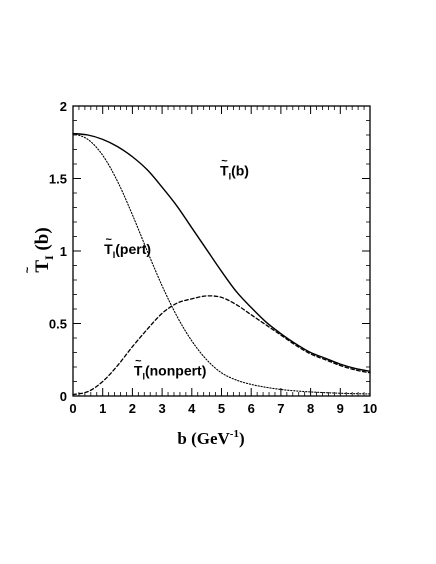 The width and height of the screenshot is (436, 564). What do you see at coordinates (132, 408) in the screenshot?
I see `x-tick-label: 2` at bounding box center [132, 408].